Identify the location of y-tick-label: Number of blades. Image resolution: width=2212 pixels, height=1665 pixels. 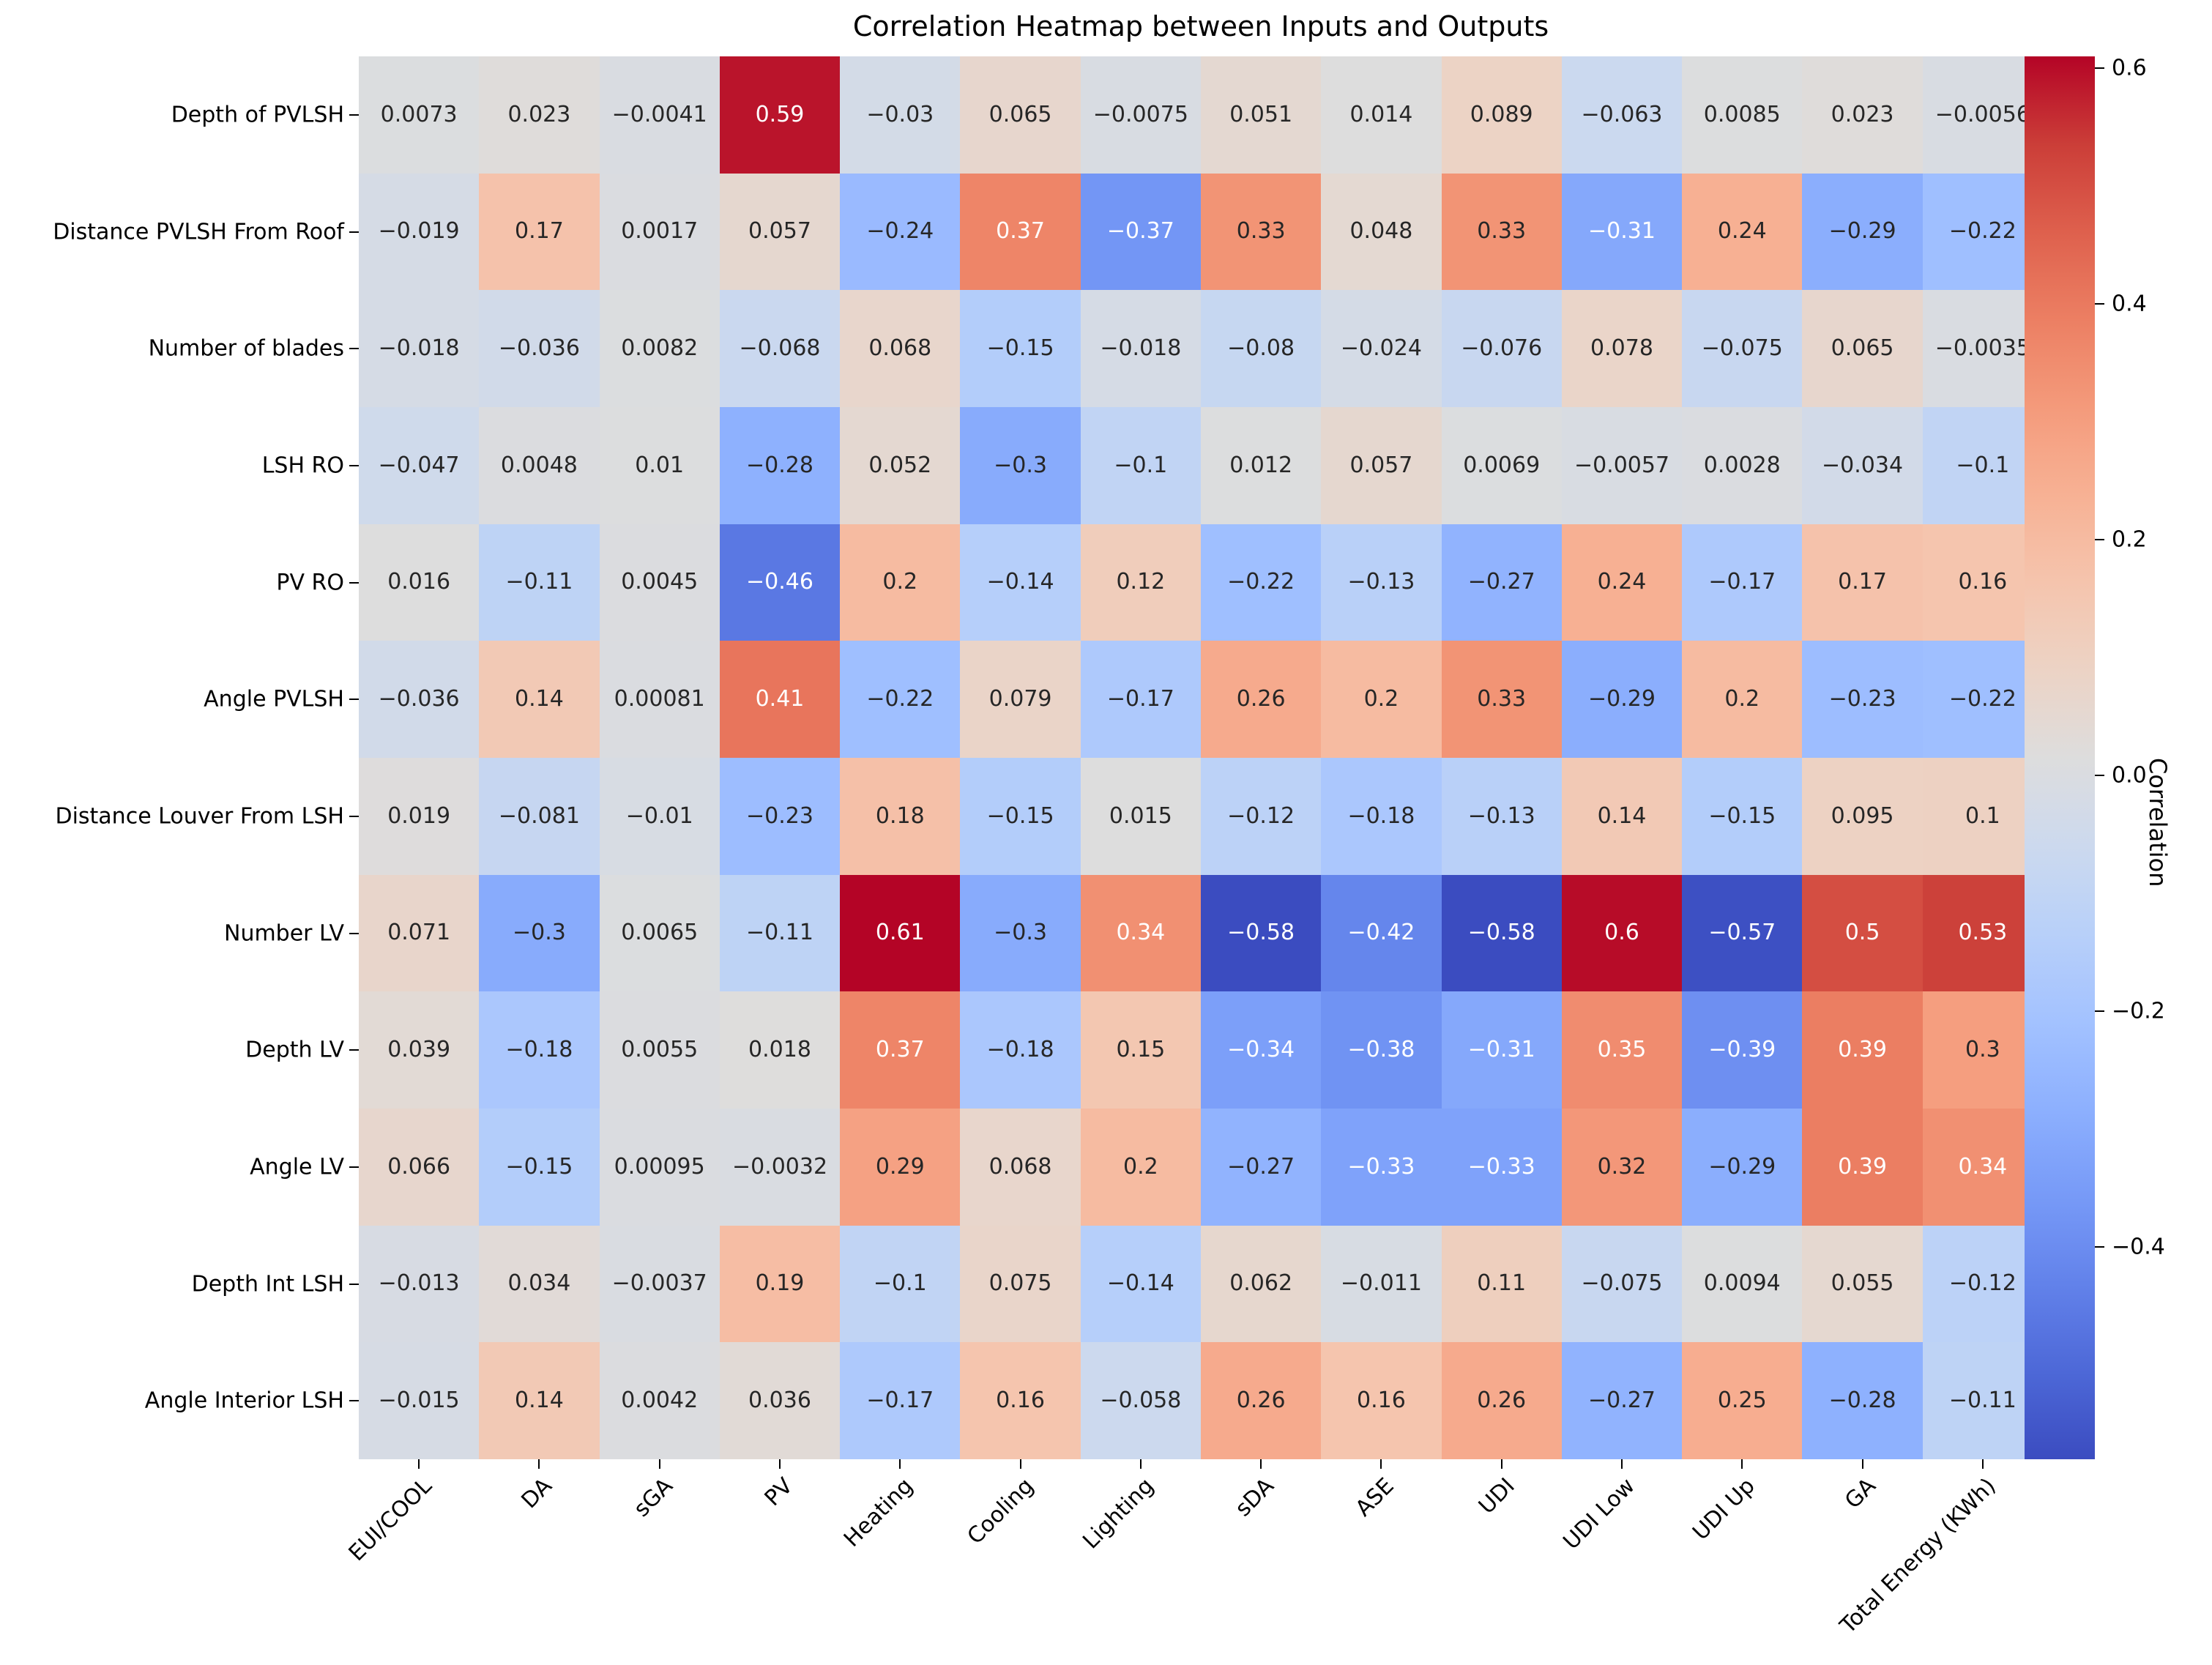
(246, 348).